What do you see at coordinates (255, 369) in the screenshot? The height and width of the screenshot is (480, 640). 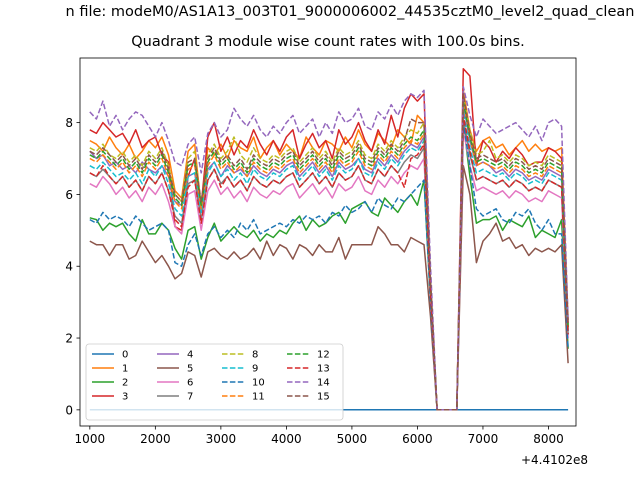 I see `legend-label-9: 9` at bounding box center [255, 369].